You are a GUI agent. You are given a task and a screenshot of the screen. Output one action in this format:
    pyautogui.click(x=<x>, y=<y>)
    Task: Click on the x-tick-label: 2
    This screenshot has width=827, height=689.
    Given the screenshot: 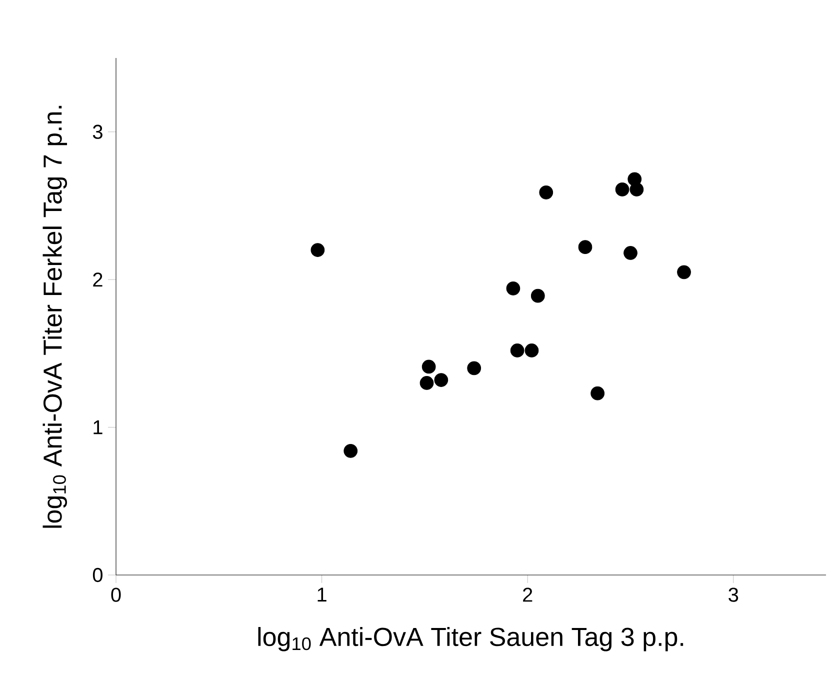 What is the action you would take?
    pyautogui.click(x=527, y=595)
    